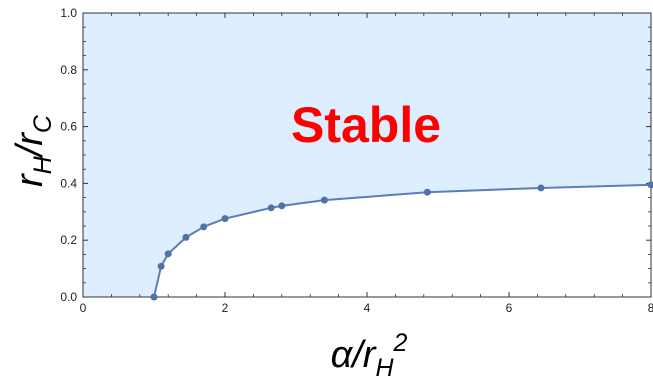 This screenshot has width=653, height=386. I want to click on y-tick-label: 0.0, so click(68, 297).